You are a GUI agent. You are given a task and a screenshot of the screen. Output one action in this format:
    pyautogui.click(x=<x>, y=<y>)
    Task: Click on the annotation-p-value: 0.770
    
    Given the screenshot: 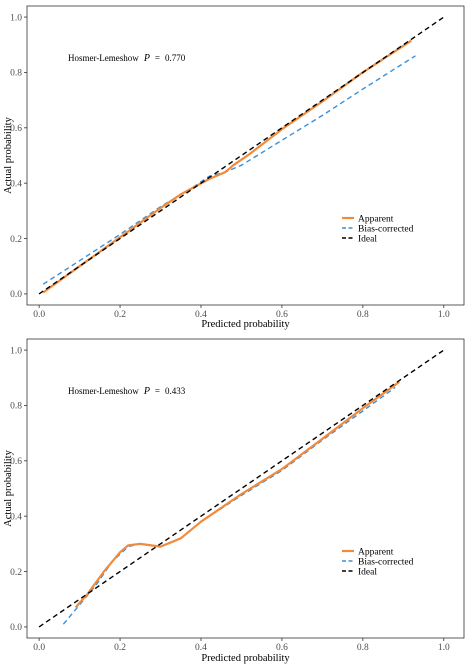 What is the action you would take?
    pyautogui.click(x=175, y=58)
    